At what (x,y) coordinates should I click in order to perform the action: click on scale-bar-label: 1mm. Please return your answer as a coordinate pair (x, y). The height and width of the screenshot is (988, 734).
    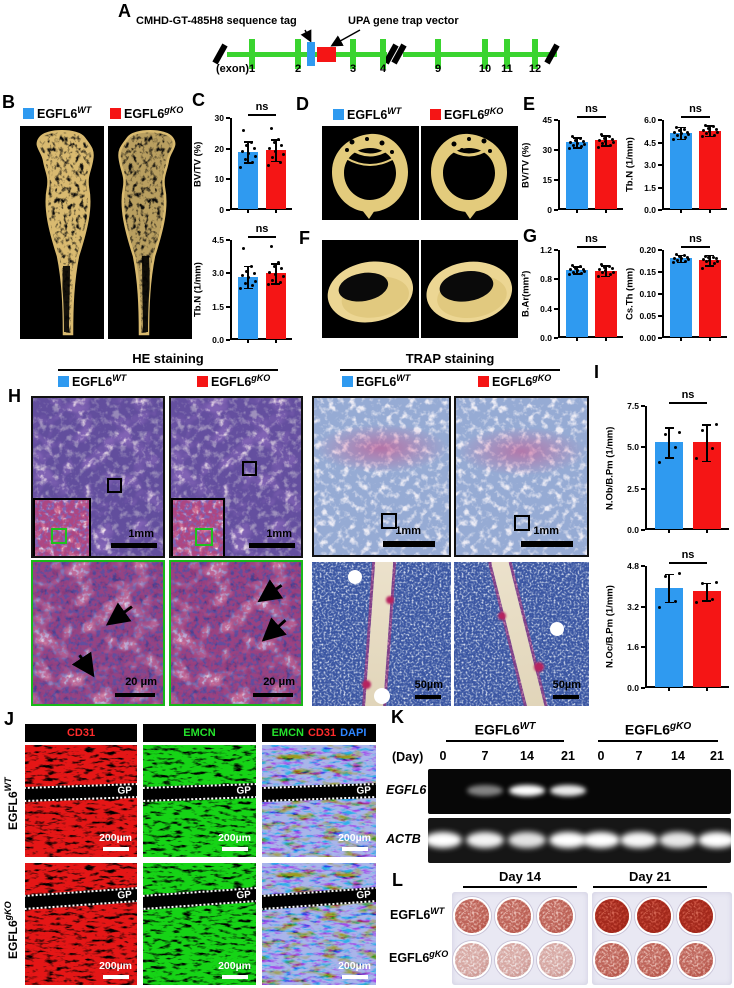
    Looking at the image, I should click on (279, 534).